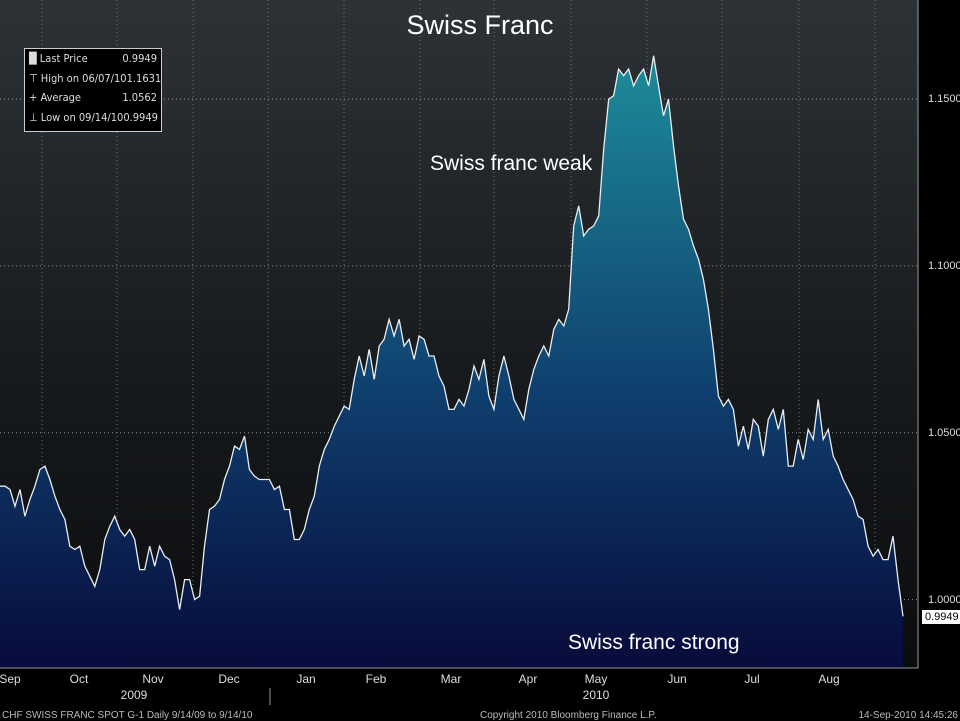 The width and height of the screenshot is (960, 721). Describe the element at coordinates (654, 642) in the screenshot. I see `annotation-strong: Swiss franc strong` at that location.